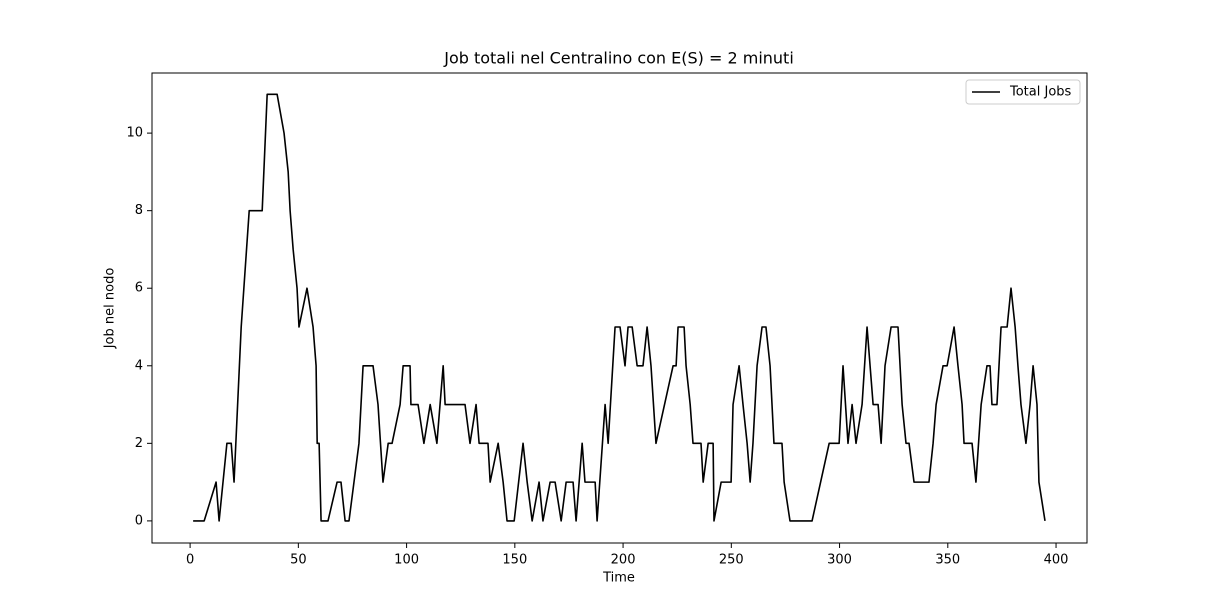  What do you see at coordinates (139, 520) in the screenshot?
I see `y-tick-label: 0` at bounding box center [139, 520].